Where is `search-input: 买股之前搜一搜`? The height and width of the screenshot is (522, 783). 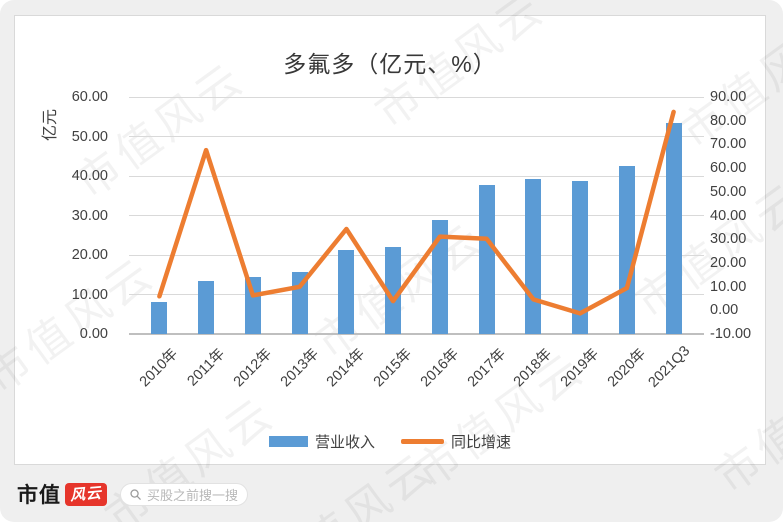 search-input: 买股之前搜一搜 is located at coordinates (184, 494).